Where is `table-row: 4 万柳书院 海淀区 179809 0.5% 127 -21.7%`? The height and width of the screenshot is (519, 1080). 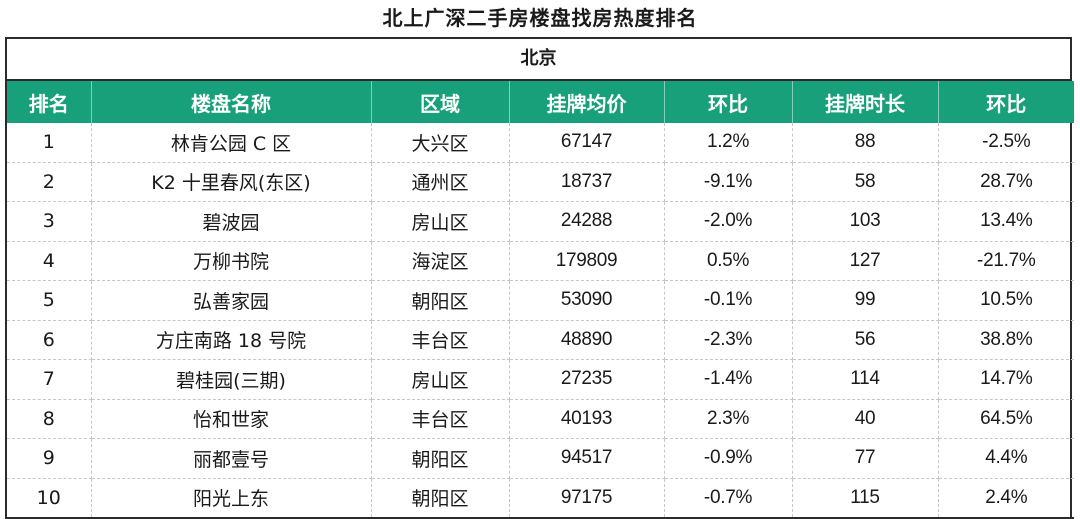
table-row: 4 万柳书院 海淀区 179809 0.5% 127 -21.7% is located at coordinates (540, 261).